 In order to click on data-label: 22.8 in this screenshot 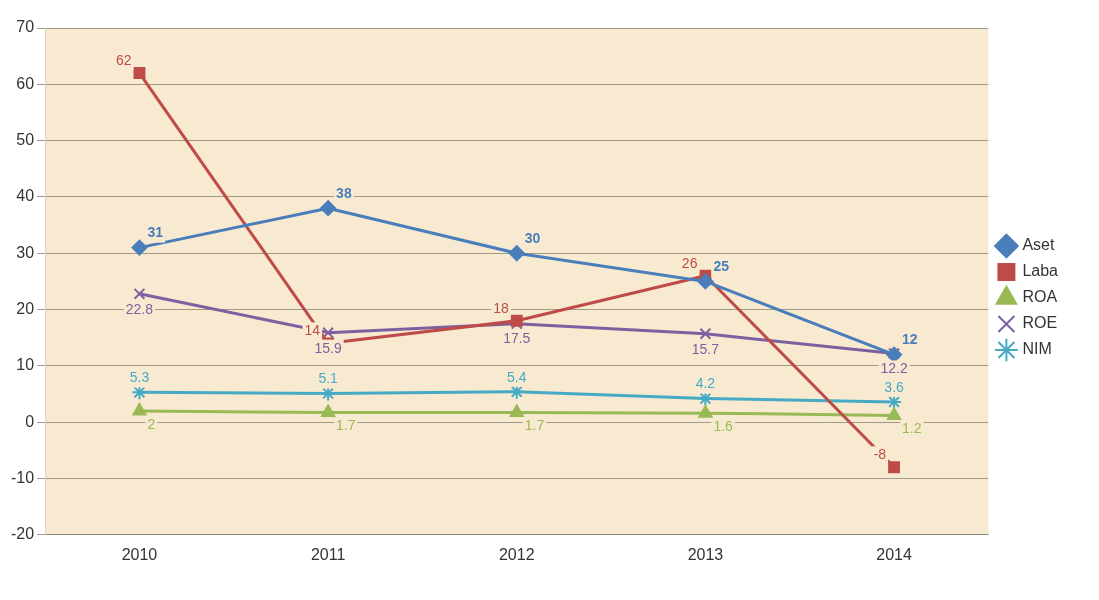, I will do `click(139, 308)`.